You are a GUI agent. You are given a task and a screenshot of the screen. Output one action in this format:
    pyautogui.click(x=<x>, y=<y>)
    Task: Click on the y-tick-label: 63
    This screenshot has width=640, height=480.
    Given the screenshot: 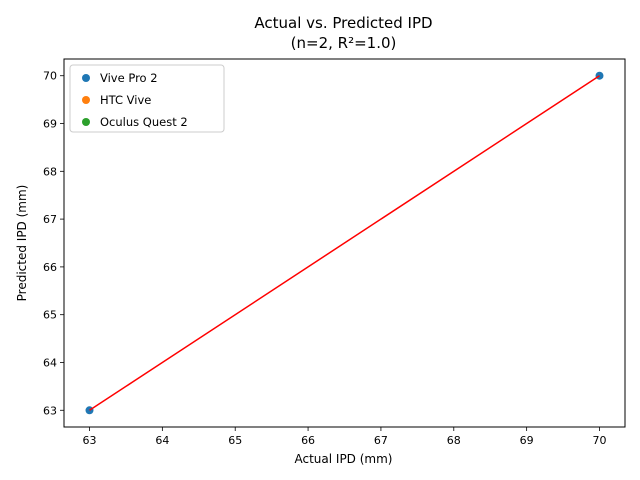 What is the action you would take?
    pyautogui.click(x=50, y=410)
    